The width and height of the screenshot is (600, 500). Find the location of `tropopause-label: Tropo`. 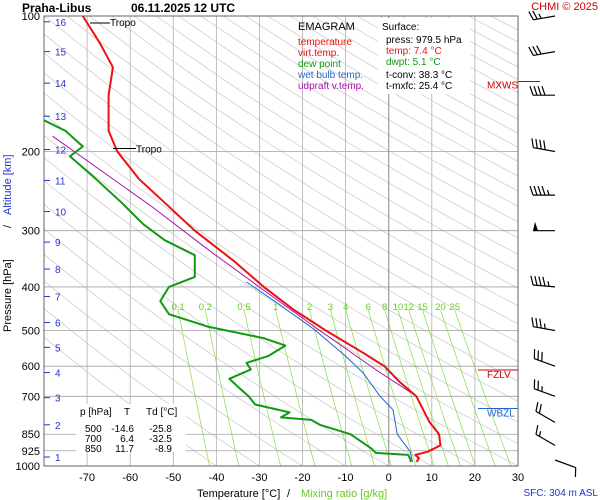

tropopause-label: Tropo is located at coordinates (149, 150).